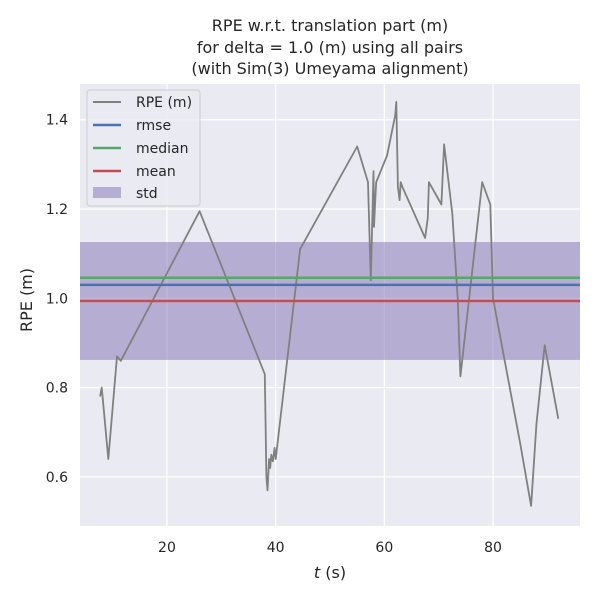  What do you see at coordinates (384, 548) in the screenshot?
I see `x-tick-label: 60` at bounding box center [384, 548].